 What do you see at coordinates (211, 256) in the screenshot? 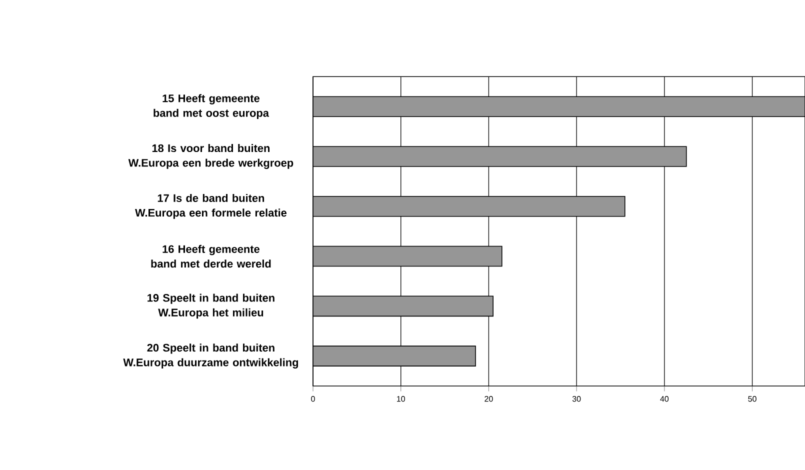
I see `y-tick-label: 16 Heeft gemeente band met derde wereld` at bounding box center [211, 256].